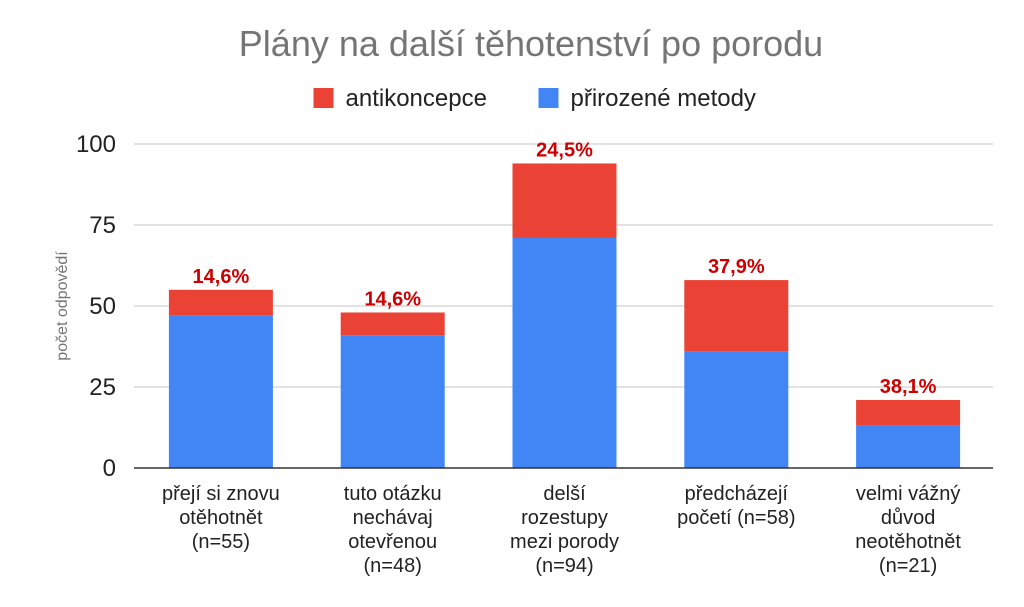  I want to click on x-tick-label: delší rozestupy mezi porody (n=94), so click(564, 530).